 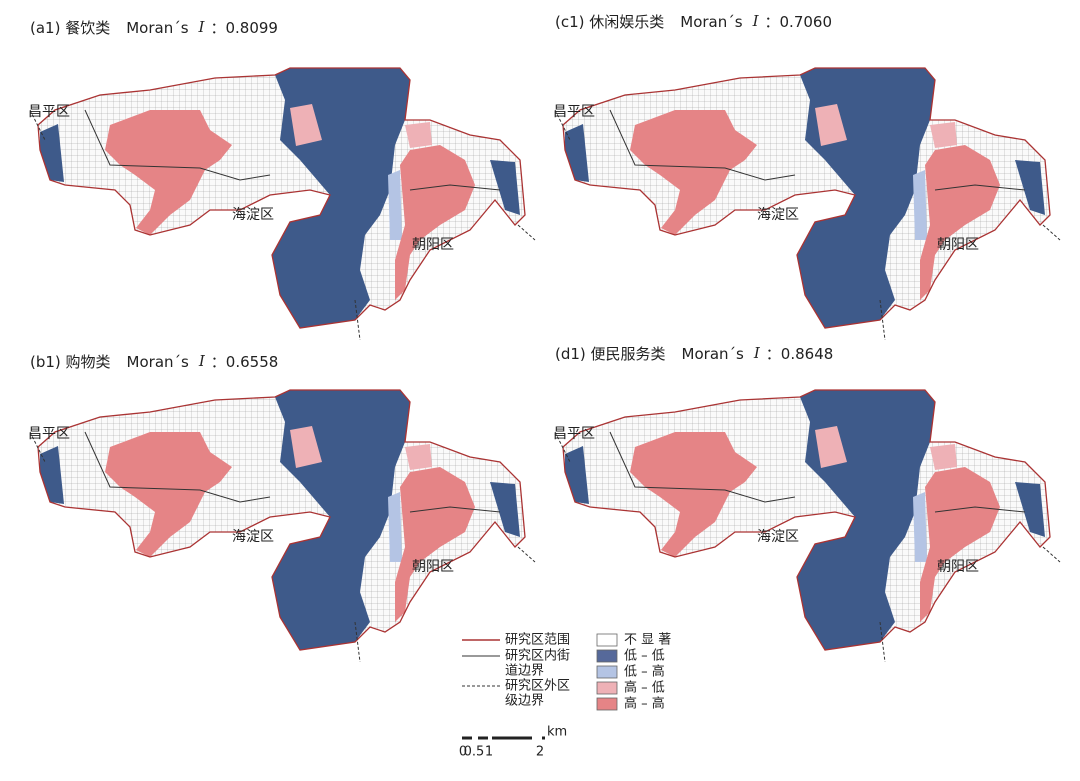 What do you see at coordinates (537, 686) in the screenshot?
I see `legend-label: 研究区外区` at bounding box center [537, 686].